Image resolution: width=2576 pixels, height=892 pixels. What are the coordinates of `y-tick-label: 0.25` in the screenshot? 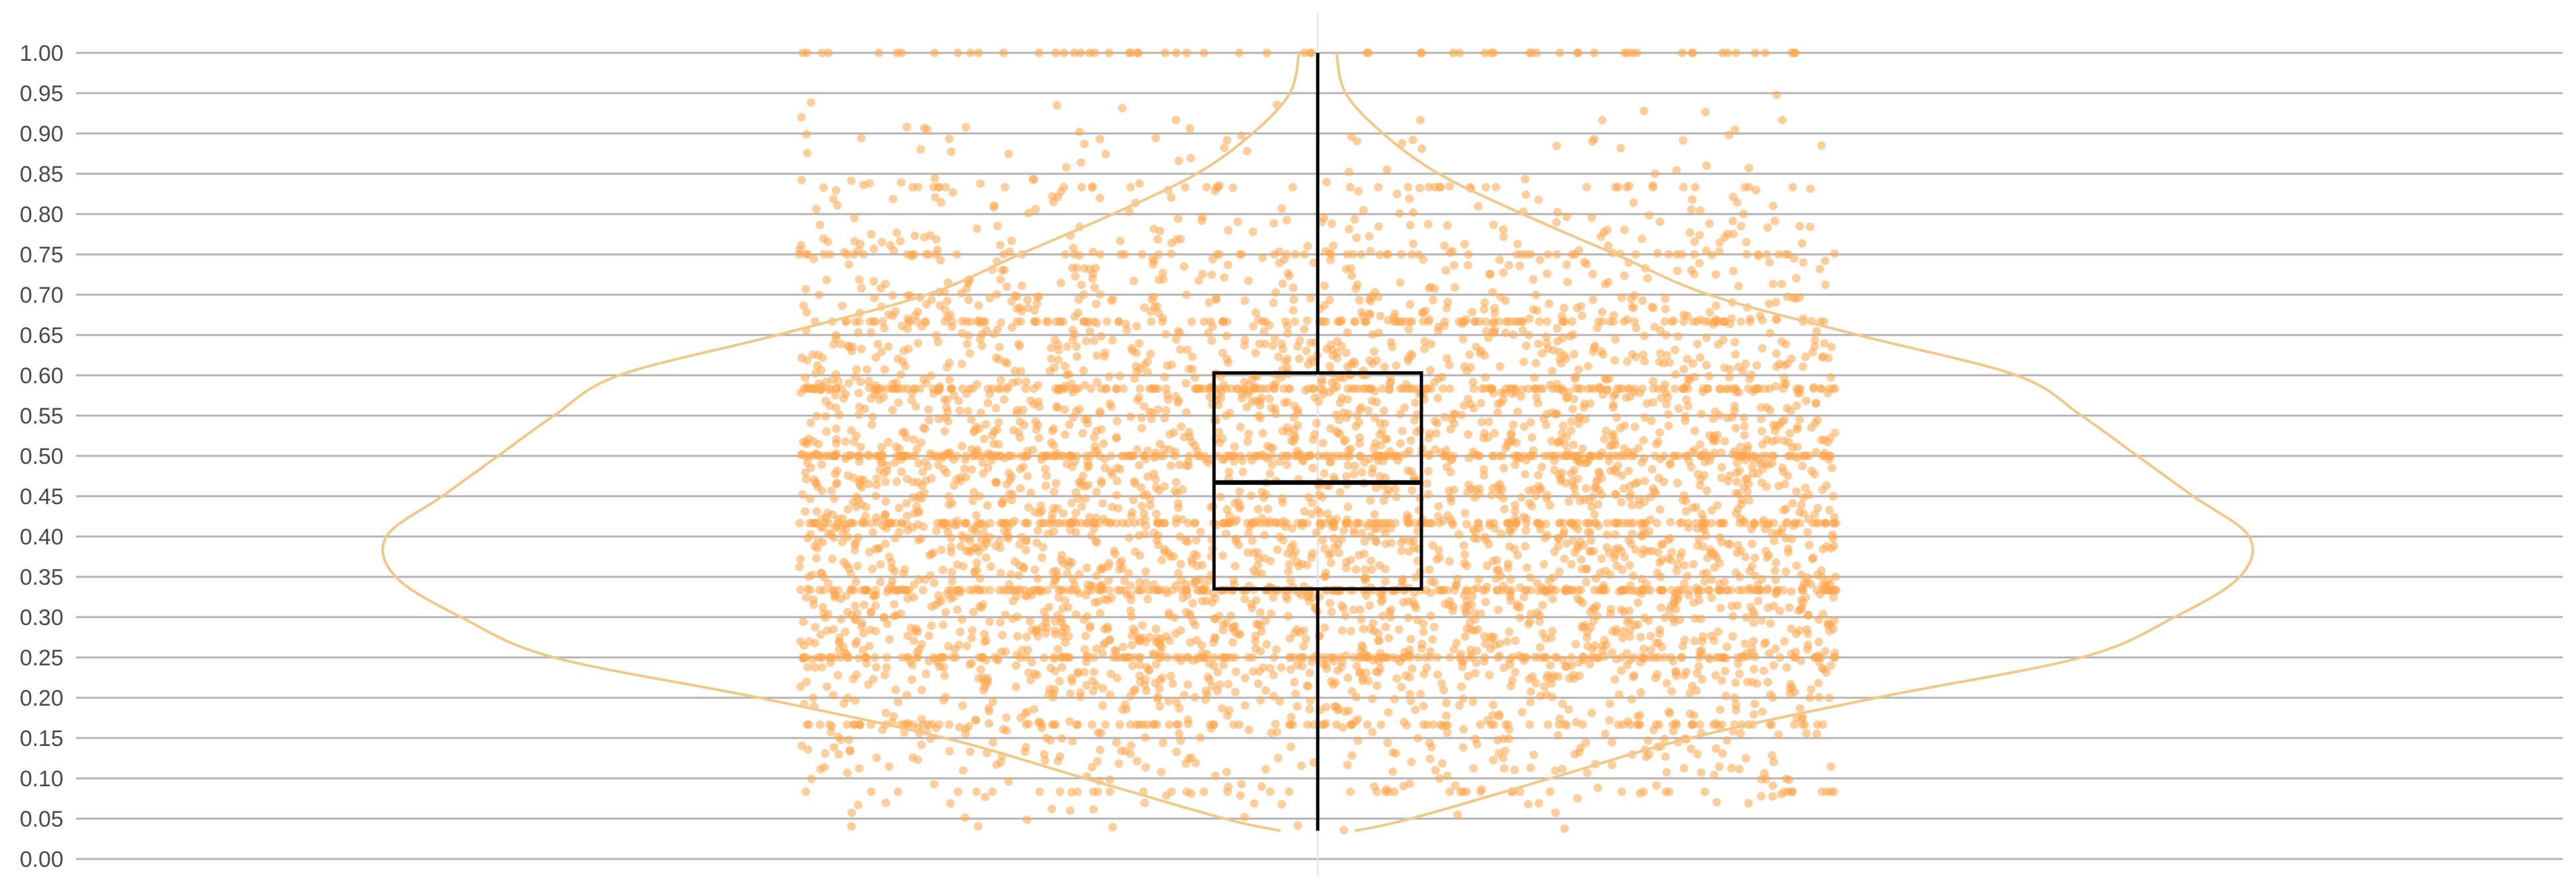 It's located at (41, 658).